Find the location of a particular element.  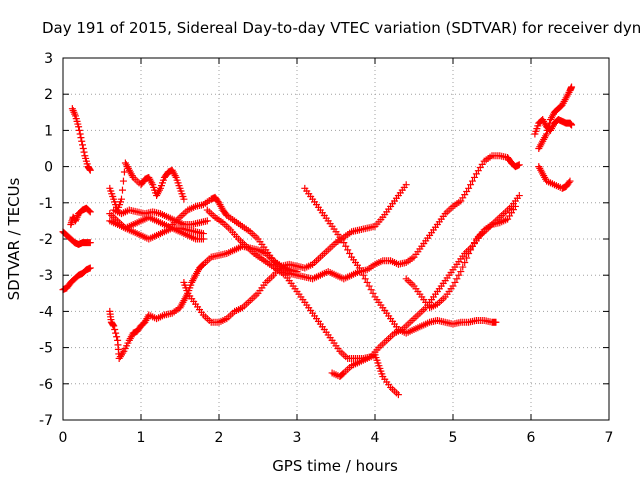

x-tick-label: 3 is located at coordinates (297, 438).